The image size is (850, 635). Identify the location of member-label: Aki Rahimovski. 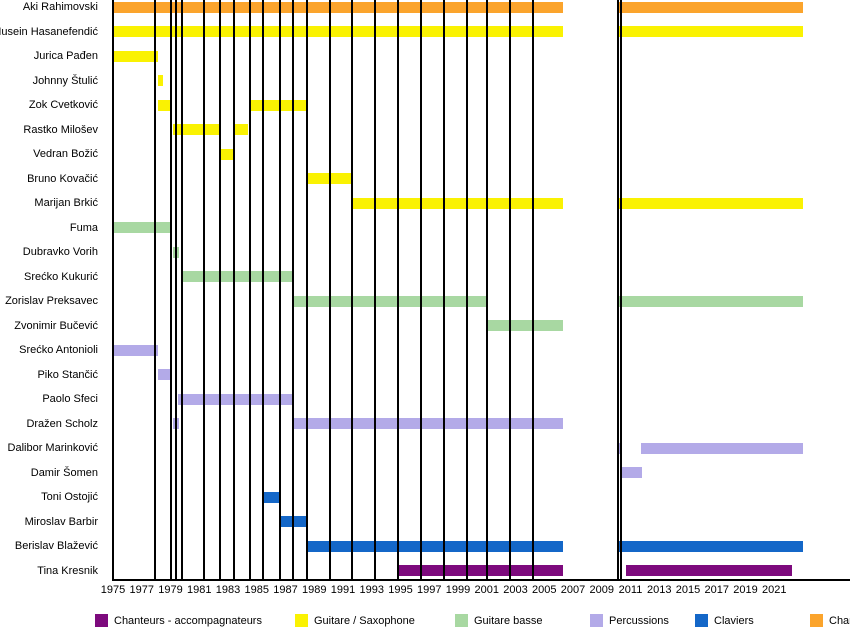
(60, 7).